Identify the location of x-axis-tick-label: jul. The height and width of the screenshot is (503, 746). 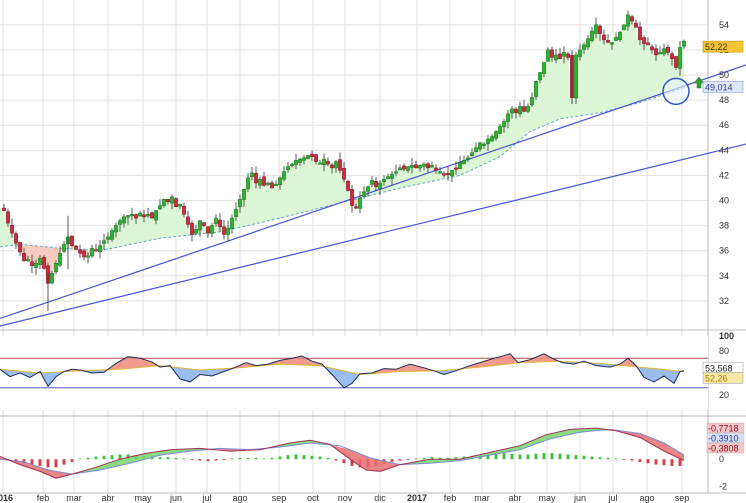
(612, 498).